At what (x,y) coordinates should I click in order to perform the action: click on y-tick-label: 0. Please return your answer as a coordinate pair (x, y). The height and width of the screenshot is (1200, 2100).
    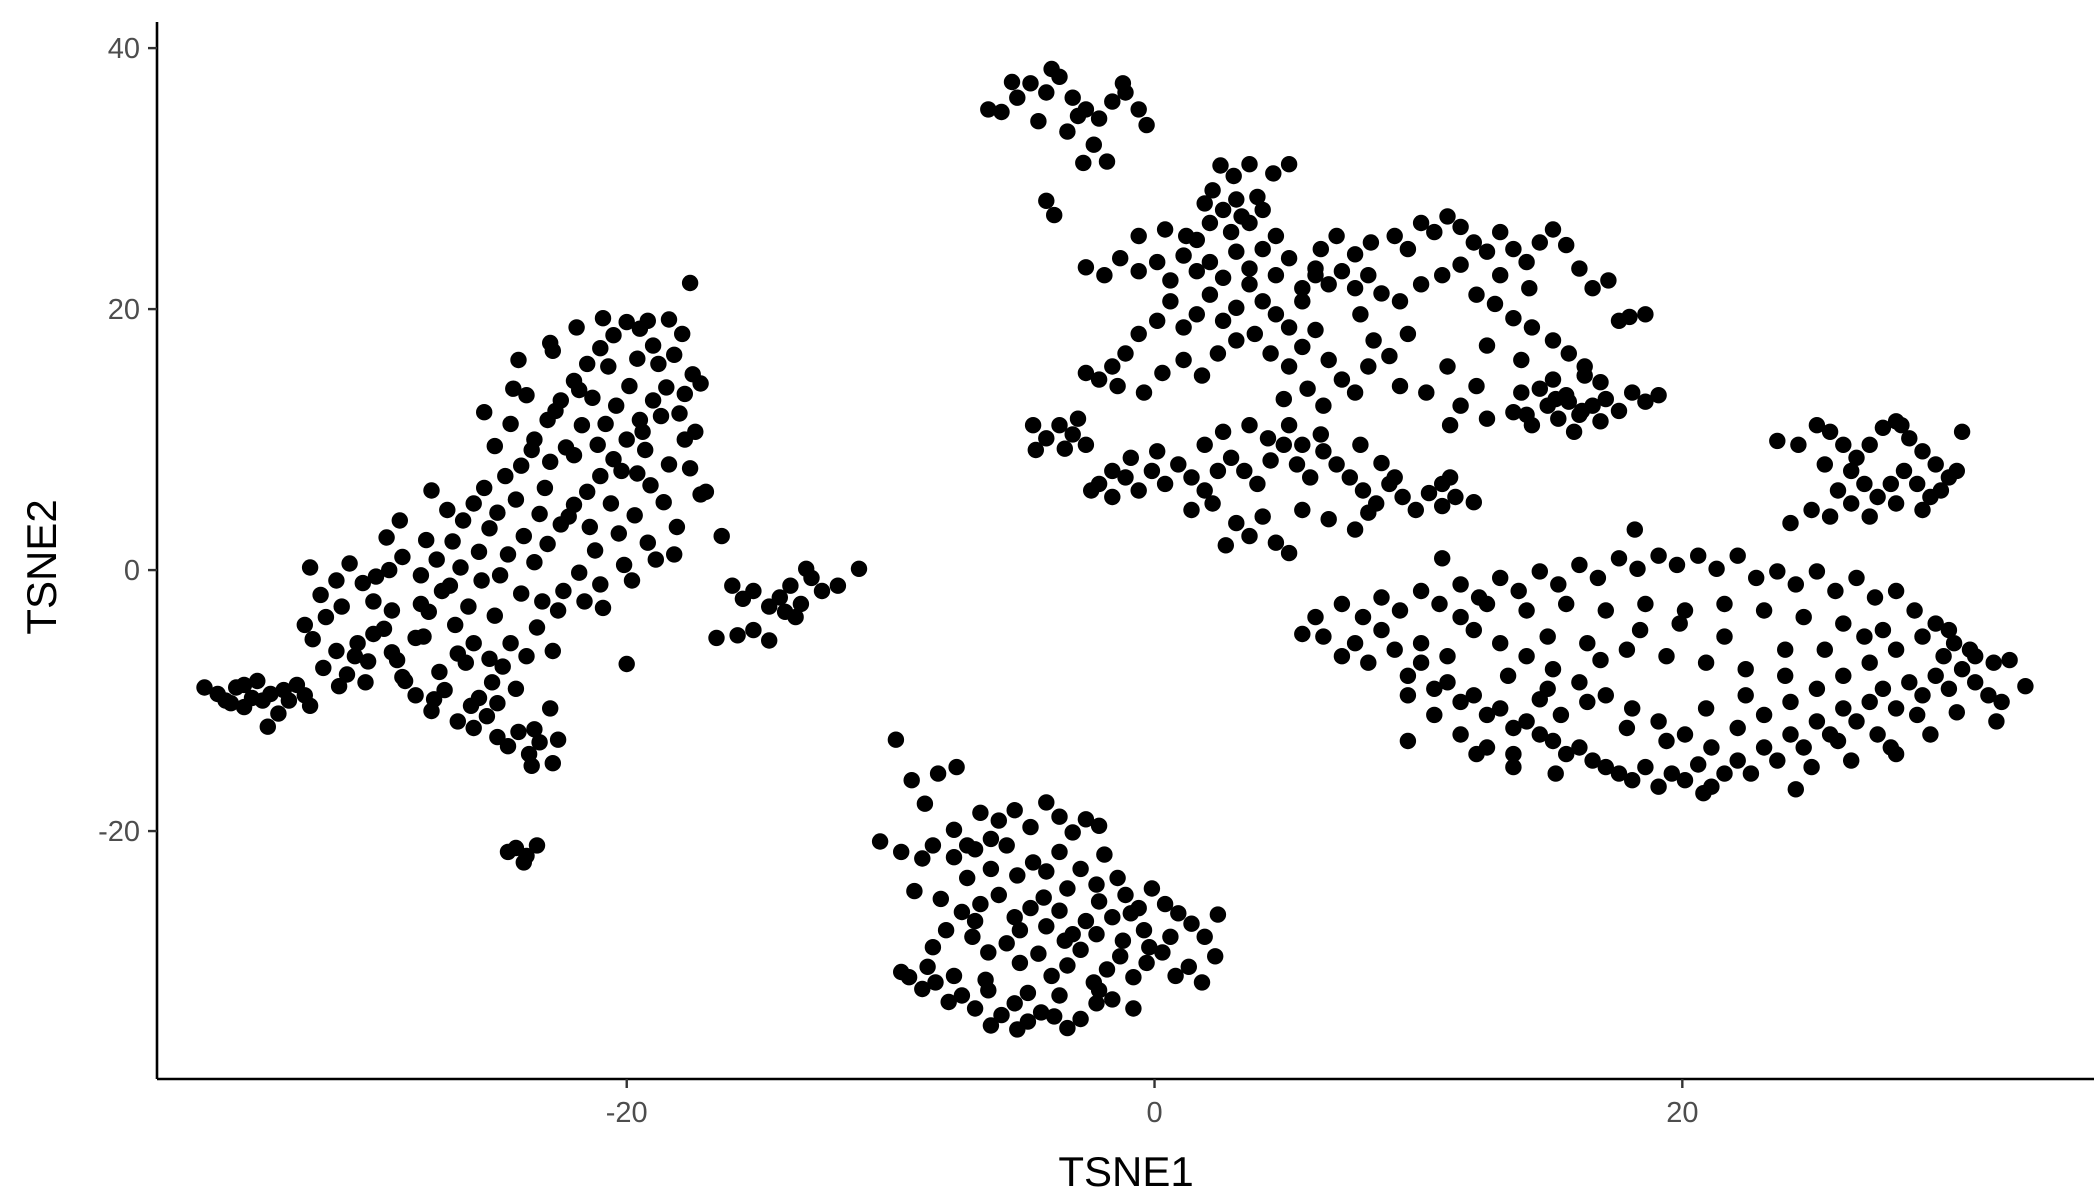
    Looking at the image, I should click on (132, 571).